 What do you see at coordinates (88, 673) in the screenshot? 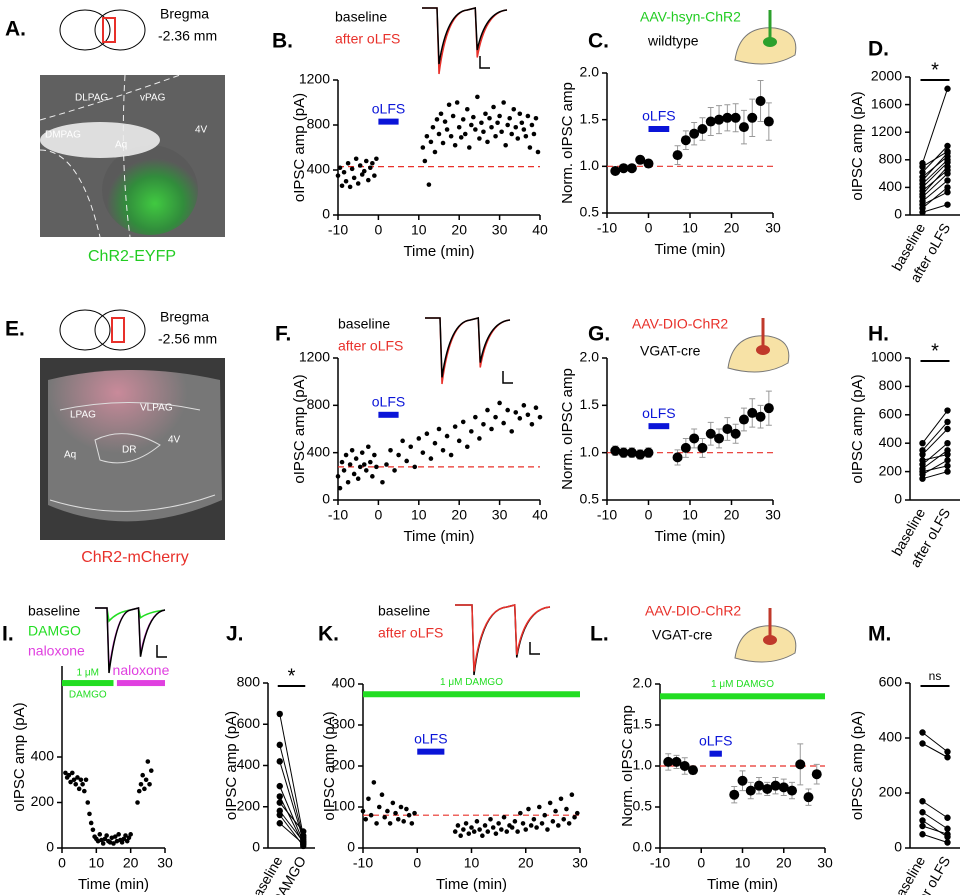
I see `treatment-label: 1 μM` at bounding box center [88, 673].